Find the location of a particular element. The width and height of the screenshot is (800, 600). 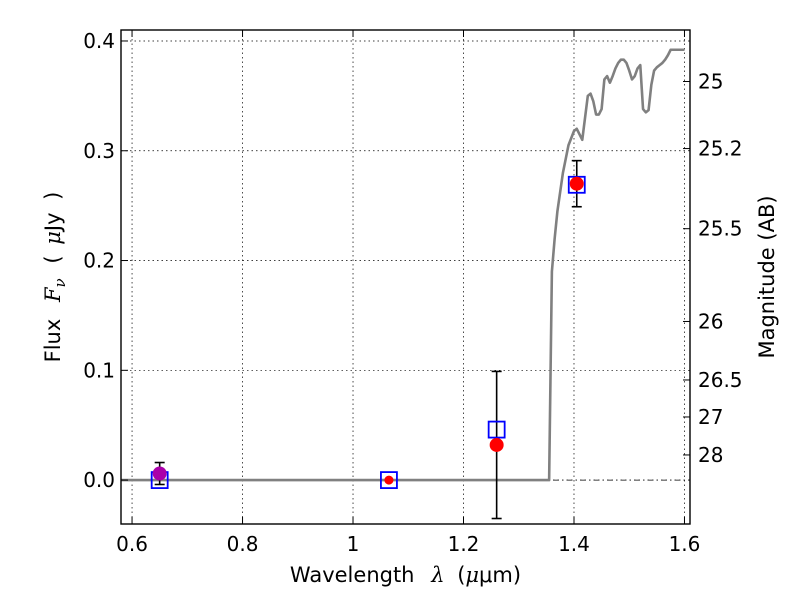

x-axis-label-symbol: λ is located at coordinates (437, 575).